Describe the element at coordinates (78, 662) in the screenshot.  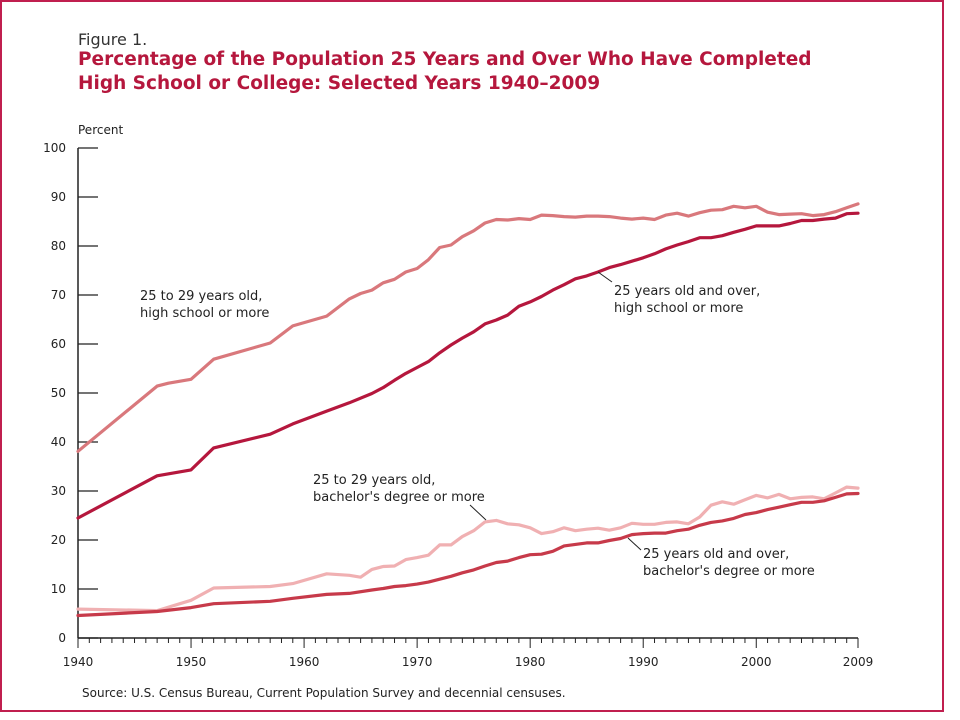
I see `x-tick-label: 1940` at that location.